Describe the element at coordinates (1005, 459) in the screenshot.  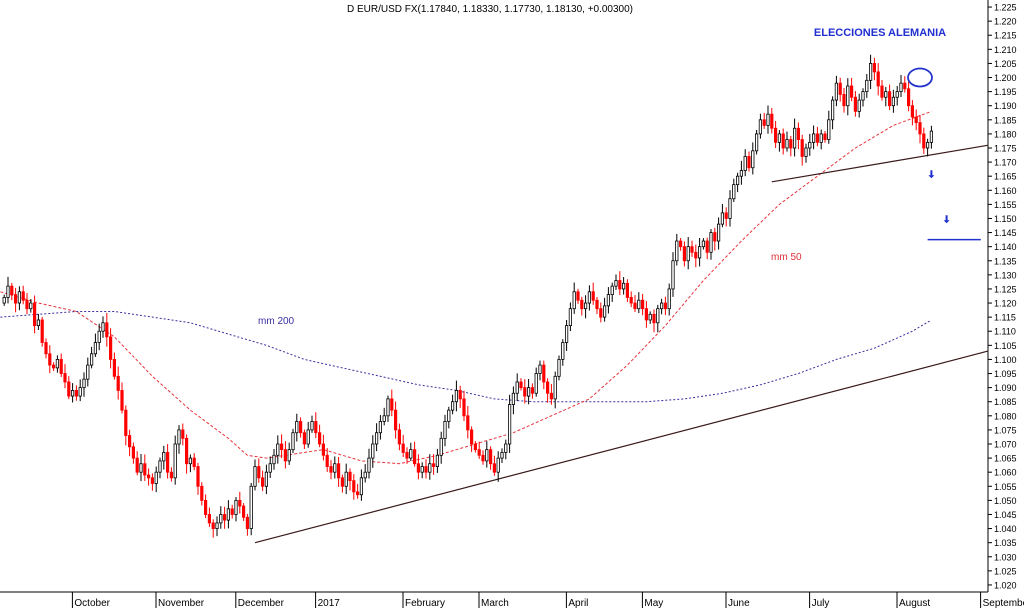
I see `y-tick-label: 1.065` at that location.